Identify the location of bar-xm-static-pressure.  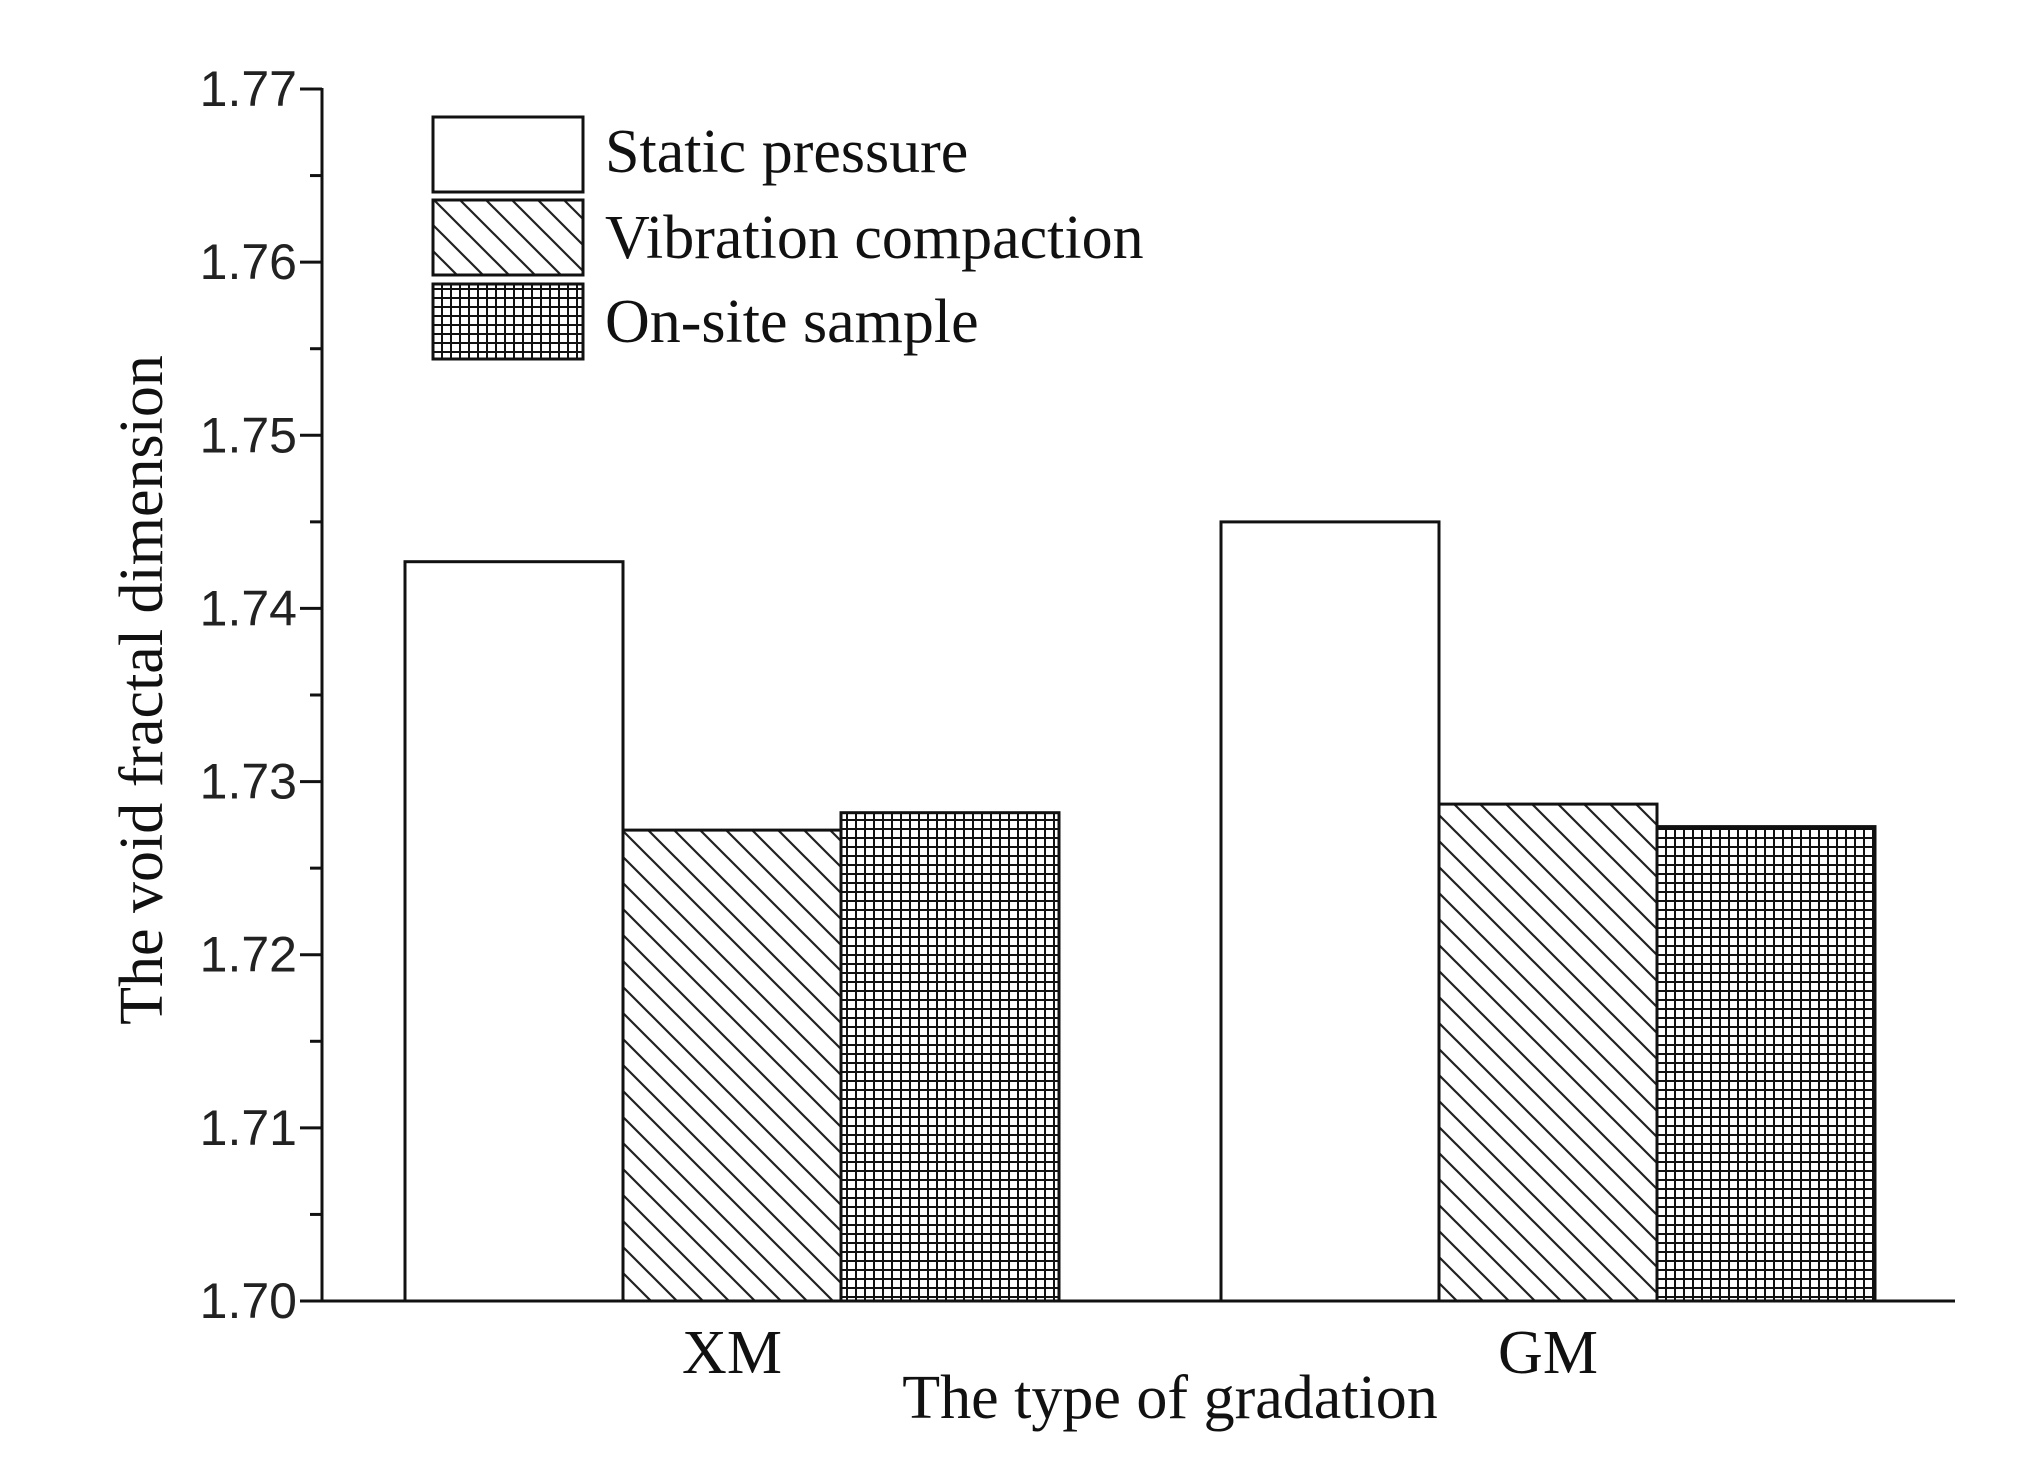
(514, 931).